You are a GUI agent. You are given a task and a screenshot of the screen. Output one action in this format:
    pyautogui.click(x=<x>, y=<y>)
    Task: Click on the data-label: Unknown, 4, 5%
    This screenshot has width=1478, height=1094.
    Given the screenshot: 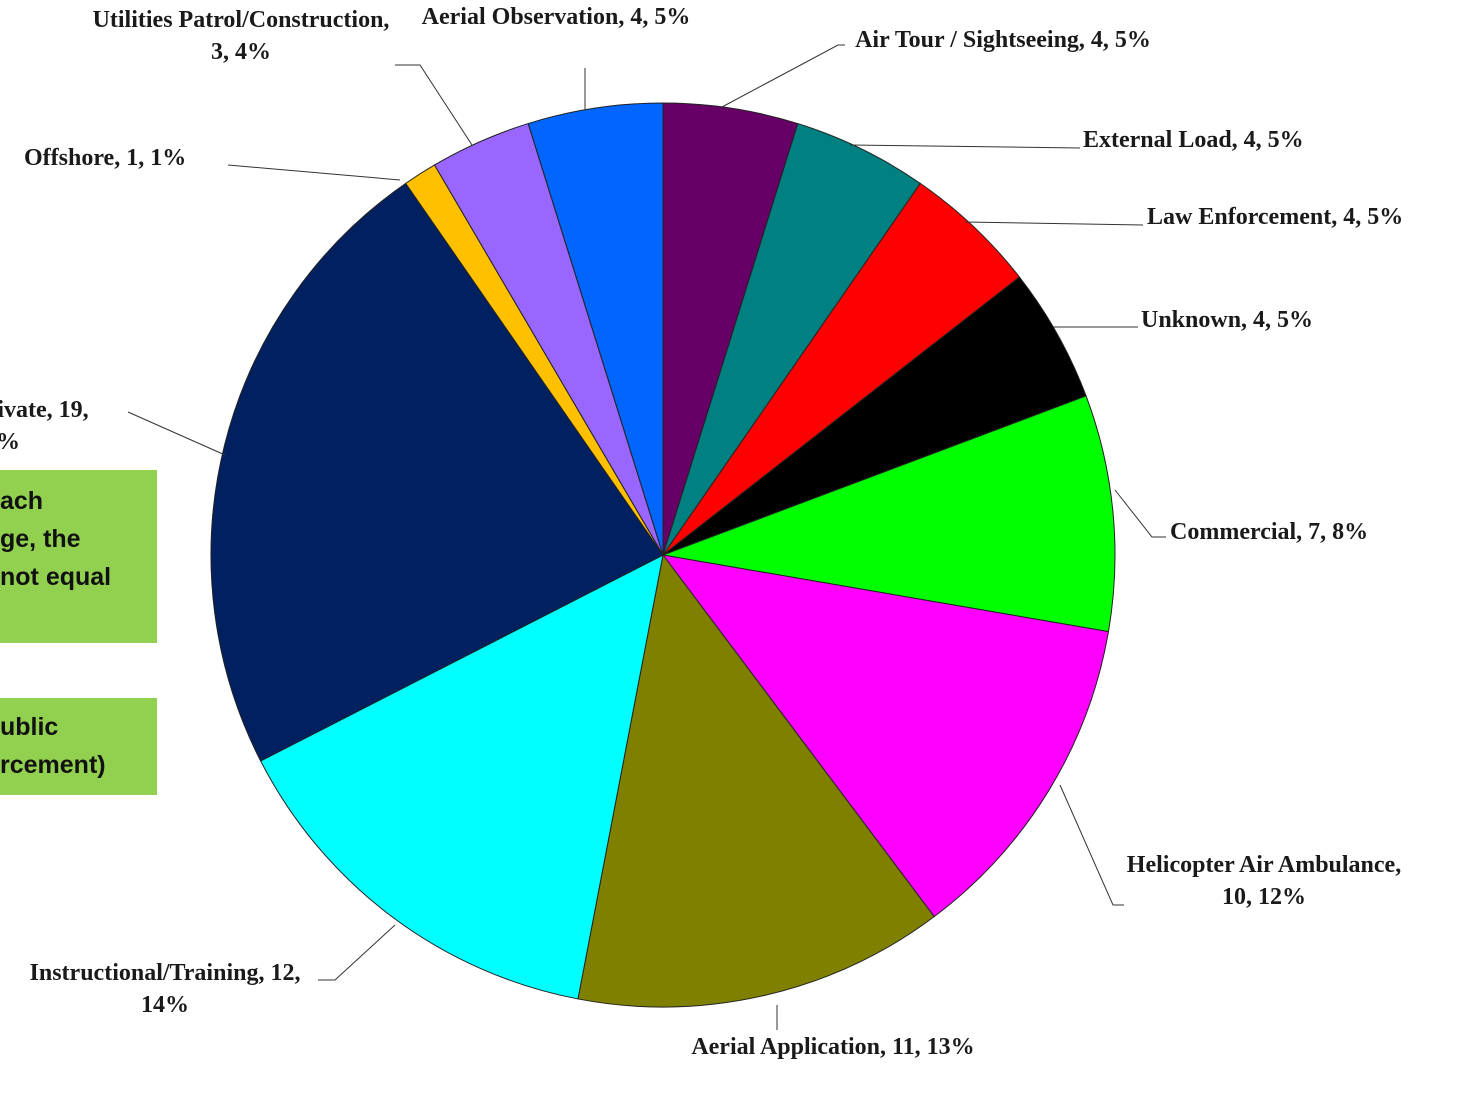 What is the action you would take?
    pyautogui.click(x=1227, y=320)
    